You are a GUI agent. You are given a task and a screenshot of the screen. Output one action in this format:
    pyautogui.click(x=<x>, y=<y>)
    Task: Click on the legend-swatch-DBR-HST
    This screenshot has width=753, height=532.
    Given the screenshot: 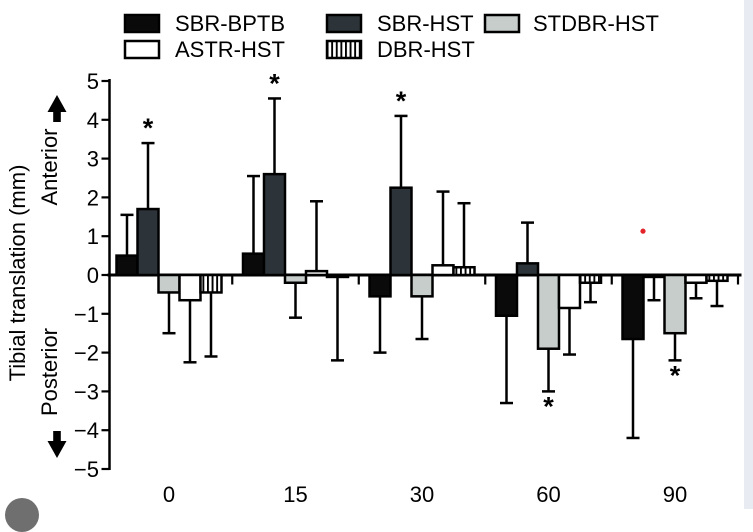 What is the action you would take?
    pyautogui.click(x=344, y=49)
    